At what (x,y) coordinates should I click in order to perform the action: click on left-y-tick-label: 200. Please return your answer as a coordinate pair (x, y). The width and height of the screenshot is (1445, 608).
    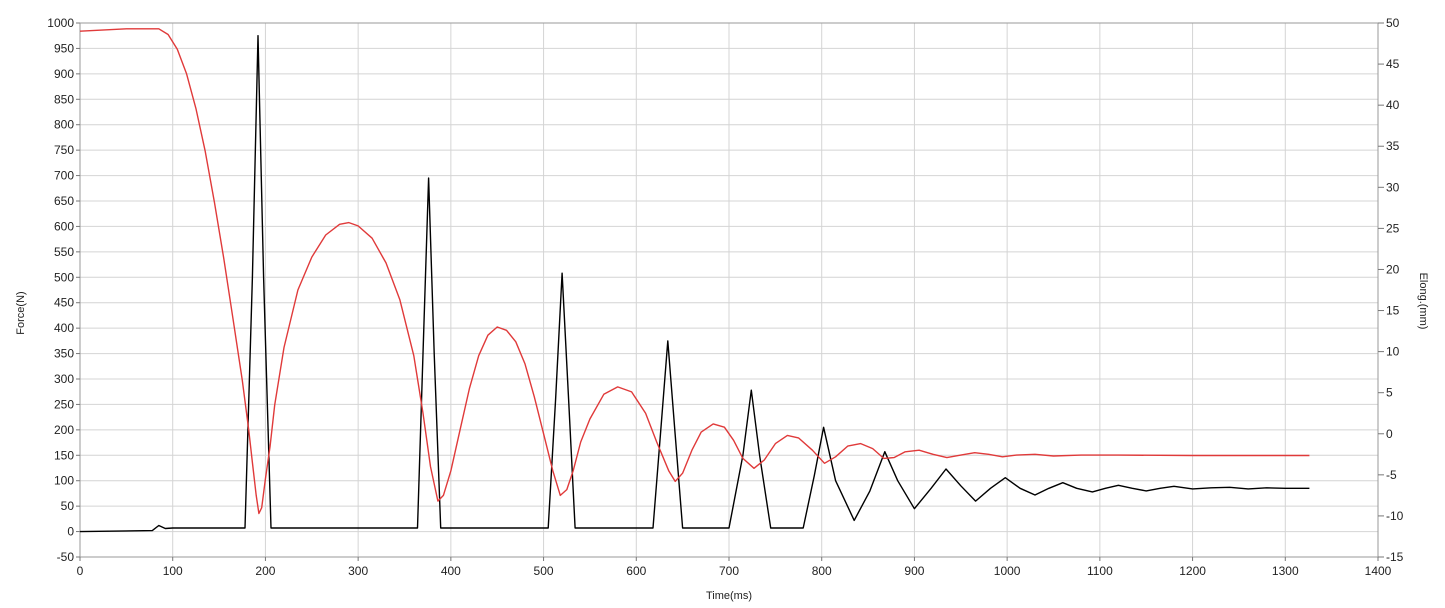
    Looking at the image, I should click on (64, 430).